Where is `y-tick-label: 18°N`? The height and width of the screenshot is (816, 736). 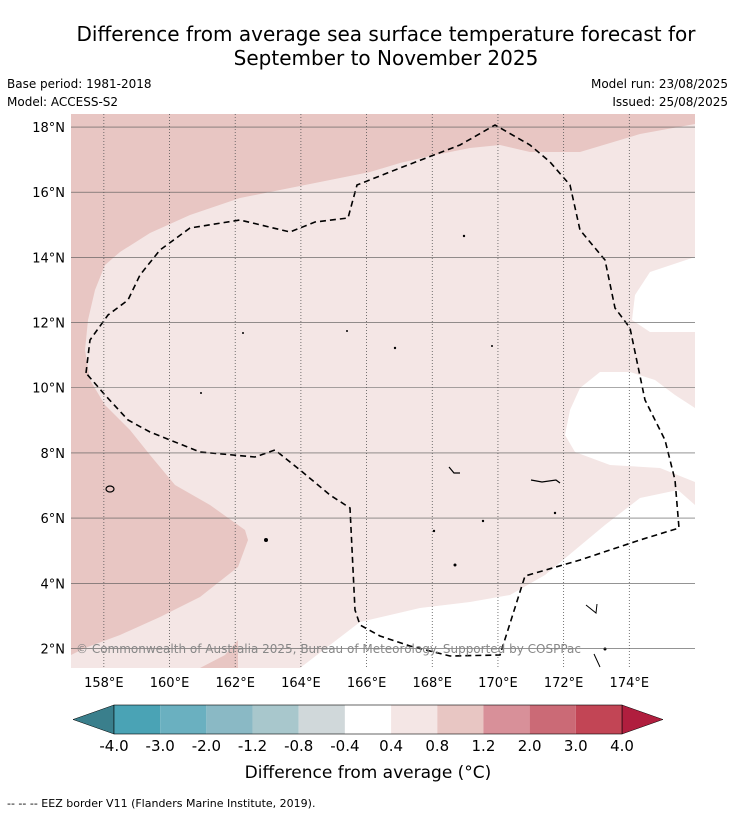
y-tick-label: 18°N is located at coordinates (48, 128).